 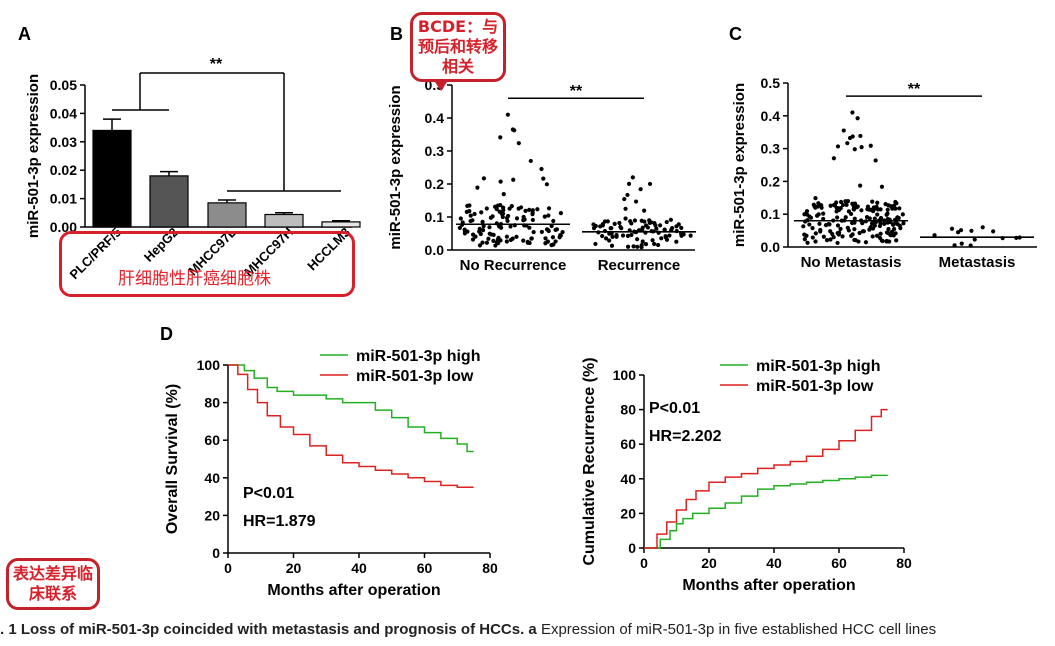 What do you see at coordinates (628, 444) in the screenshot?
I see `d2-y-tick-label: 60` at bounding box center [628, 444].